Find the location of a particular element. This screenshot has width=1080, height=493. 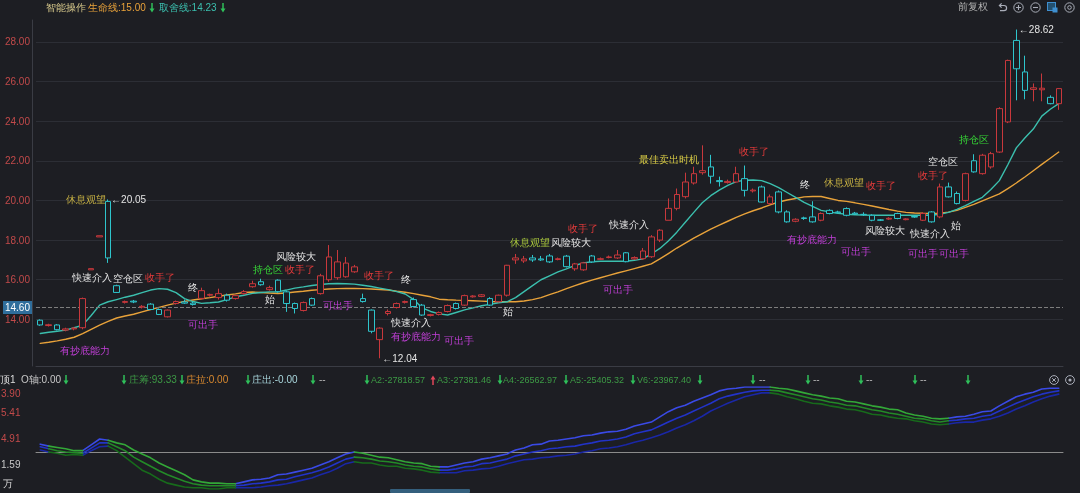

text: 生命线:15.00 is located at coordinates (117, 7).